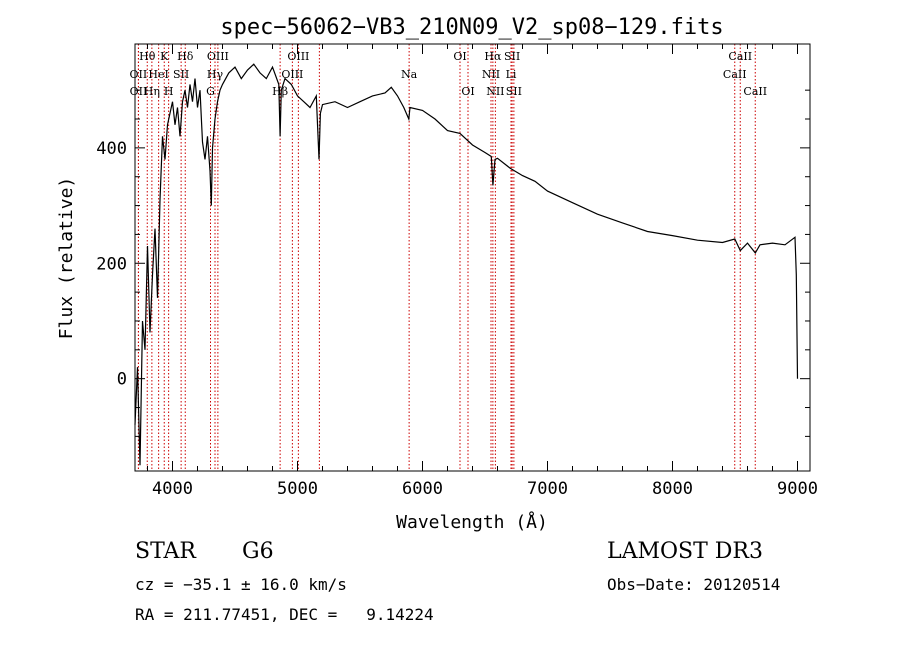  What do you see at coordinates (158, 74) in the screenshot?
I see `line-label-4: HeI` at bounding box center [158, 74].